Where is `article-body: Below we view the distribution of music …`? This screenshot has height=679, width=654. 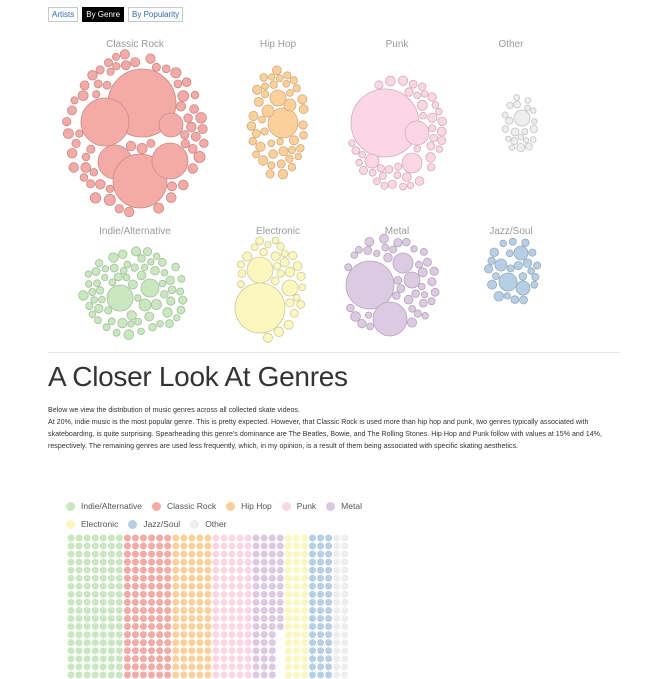 article-body: Below we view the distribution of music … is located at coordinates (328, 428).